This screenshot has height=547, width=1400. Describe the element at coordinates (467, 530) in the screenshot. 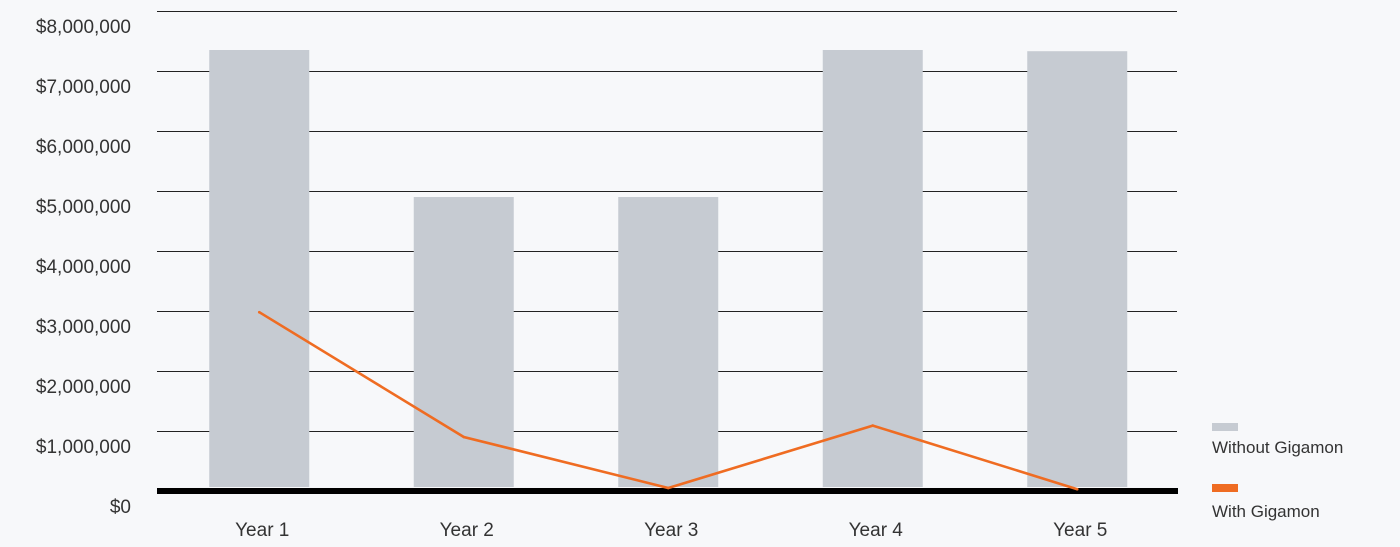

I see `x-tick-label: Year 2` at that location.